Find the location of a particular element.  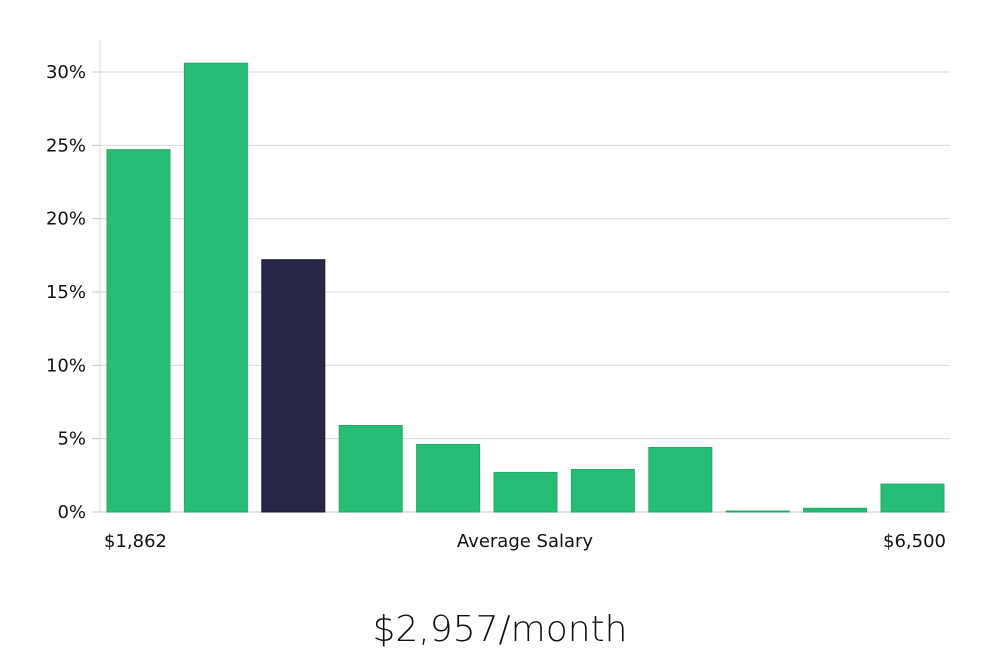

y-axis-ticks: 0% 5% 10% 15% 20% 25% 30% is located at coordinates (73, 292).